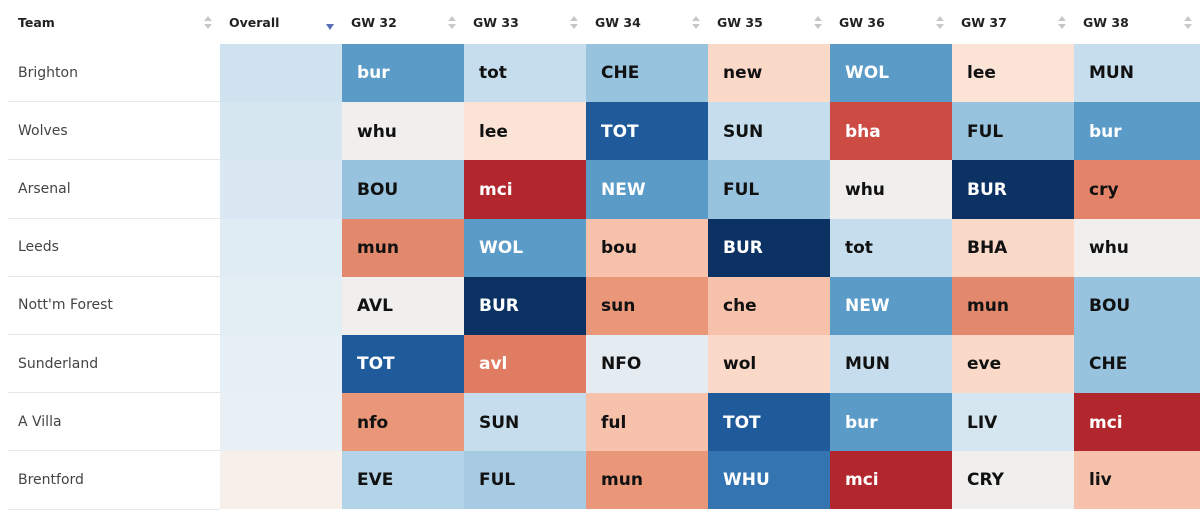  What do you see at coordinates (618, 22) in the screenshot?
I see `column-header: GW 34` at bounding box center [618, 22].